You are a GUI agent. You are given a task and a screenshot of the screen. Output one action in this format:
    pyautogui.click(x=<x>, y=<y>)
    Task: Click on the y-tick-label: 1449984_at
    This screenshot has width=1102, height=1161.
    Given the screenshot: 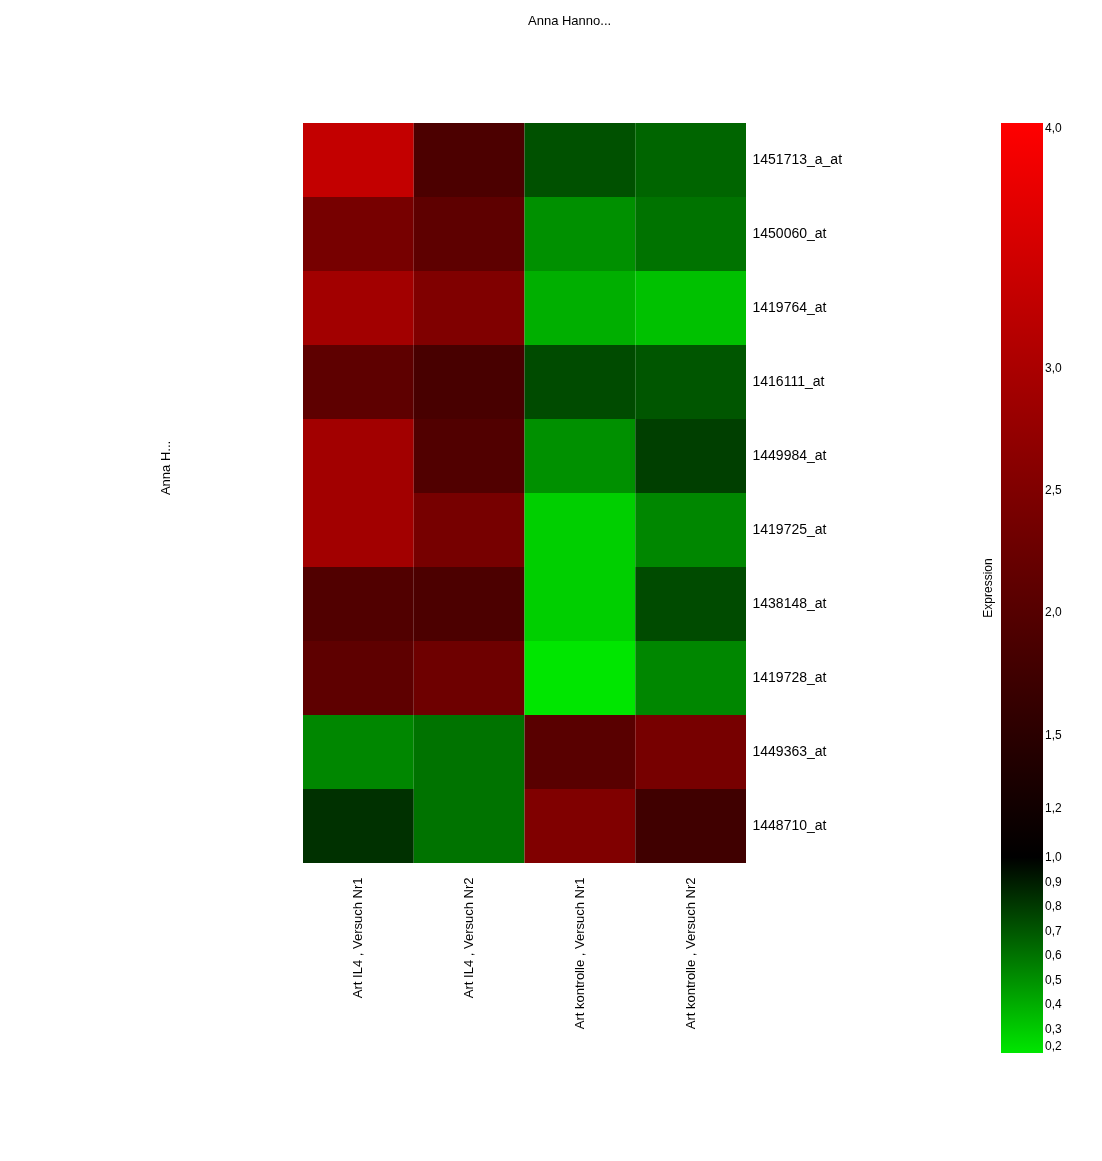 What is the action you would take?
    pyautogui.click(x=789, y=455)
    